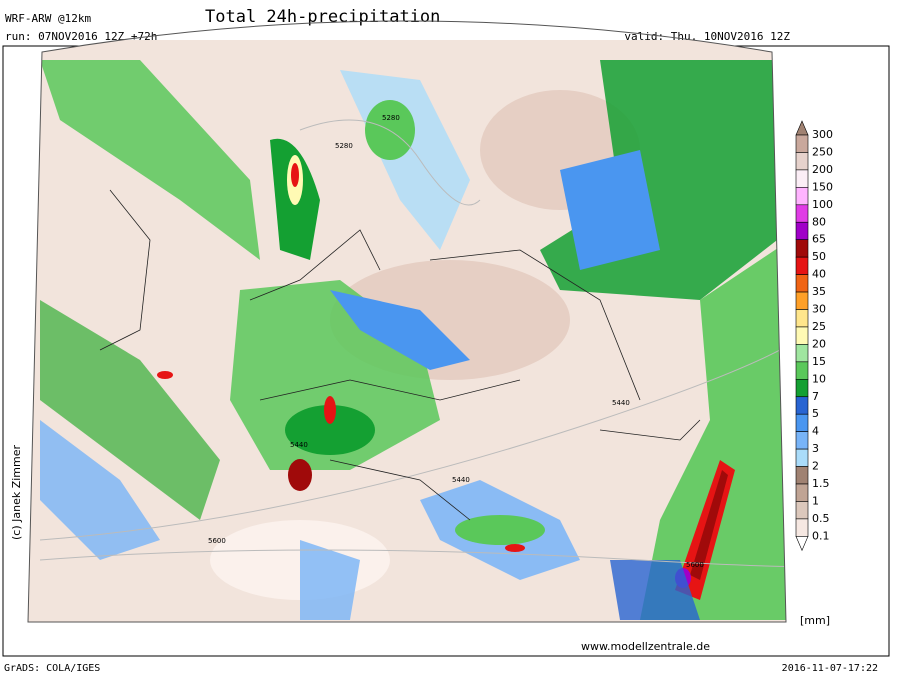 This screenshot has width=900, height=675. Describe the element at coordinates (815, 448) in the screenshot. I see `colorbar-label: 3` at that location.